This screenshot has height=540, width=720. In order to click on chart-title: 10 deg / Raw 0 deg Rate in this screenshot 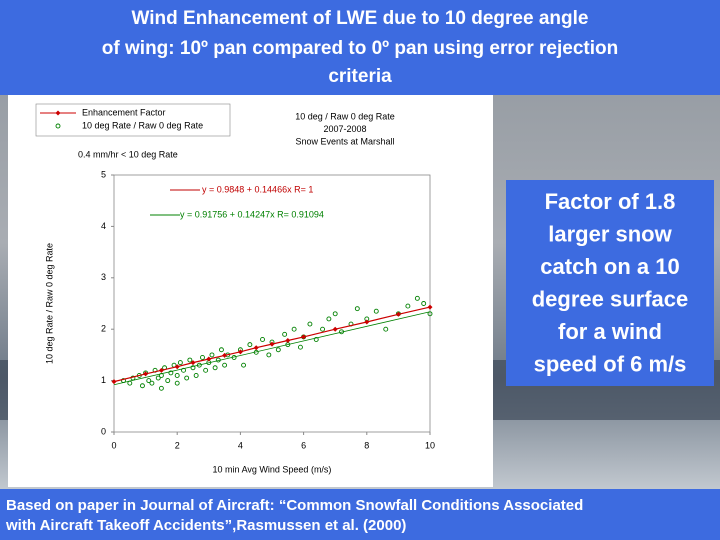, I will do `click(345, 116)`.